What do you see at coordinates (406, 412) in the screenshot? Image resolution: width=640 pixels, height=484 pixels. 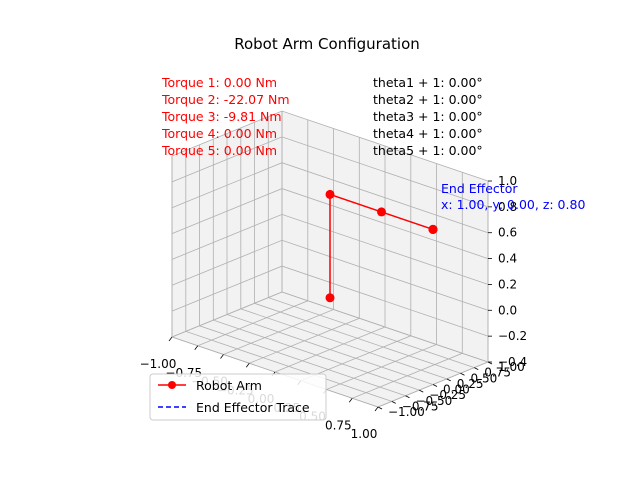 I see `y-tick-label: −1.00` at bounding box center [406, 412].